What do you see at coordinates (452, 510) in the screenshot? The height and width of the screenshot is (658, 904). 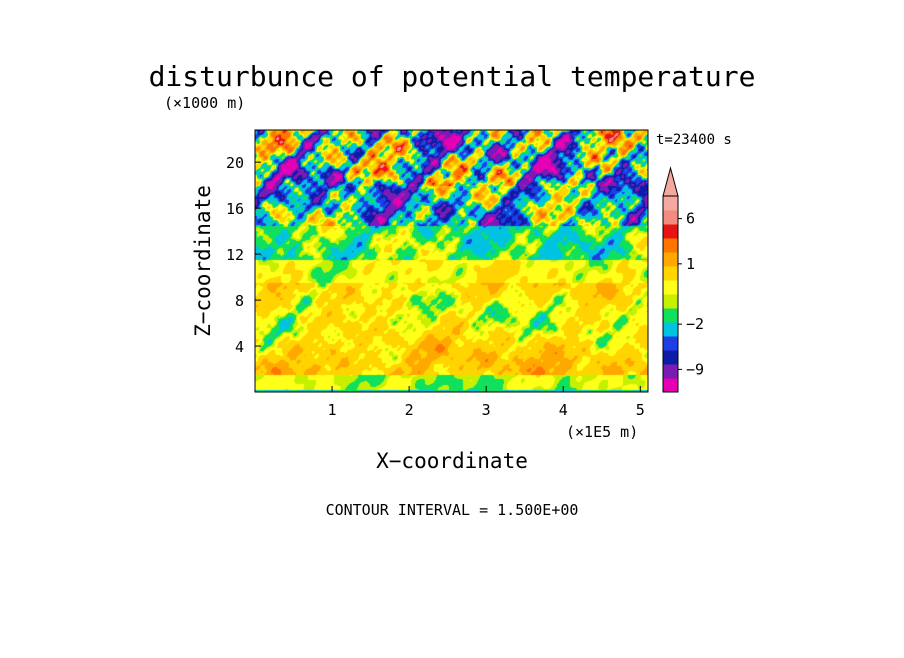 I see `contour-interval-text: CONTOUR INTERVAL = 1.500E+00` at bounding box center [452, 510].